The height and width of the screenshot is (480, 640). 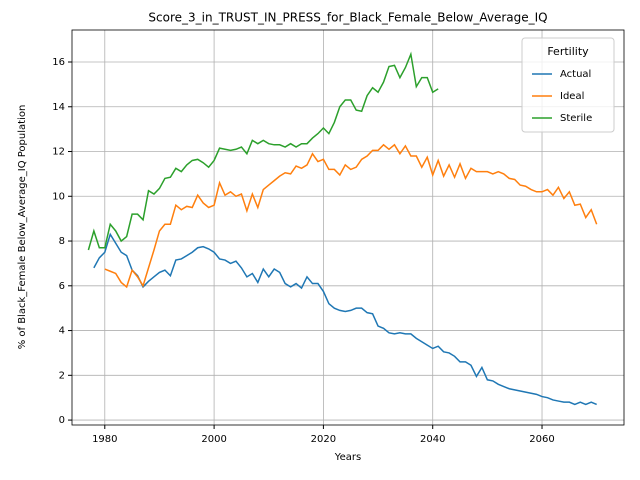 I want to click on legend-box, so click(x=568, y=85).